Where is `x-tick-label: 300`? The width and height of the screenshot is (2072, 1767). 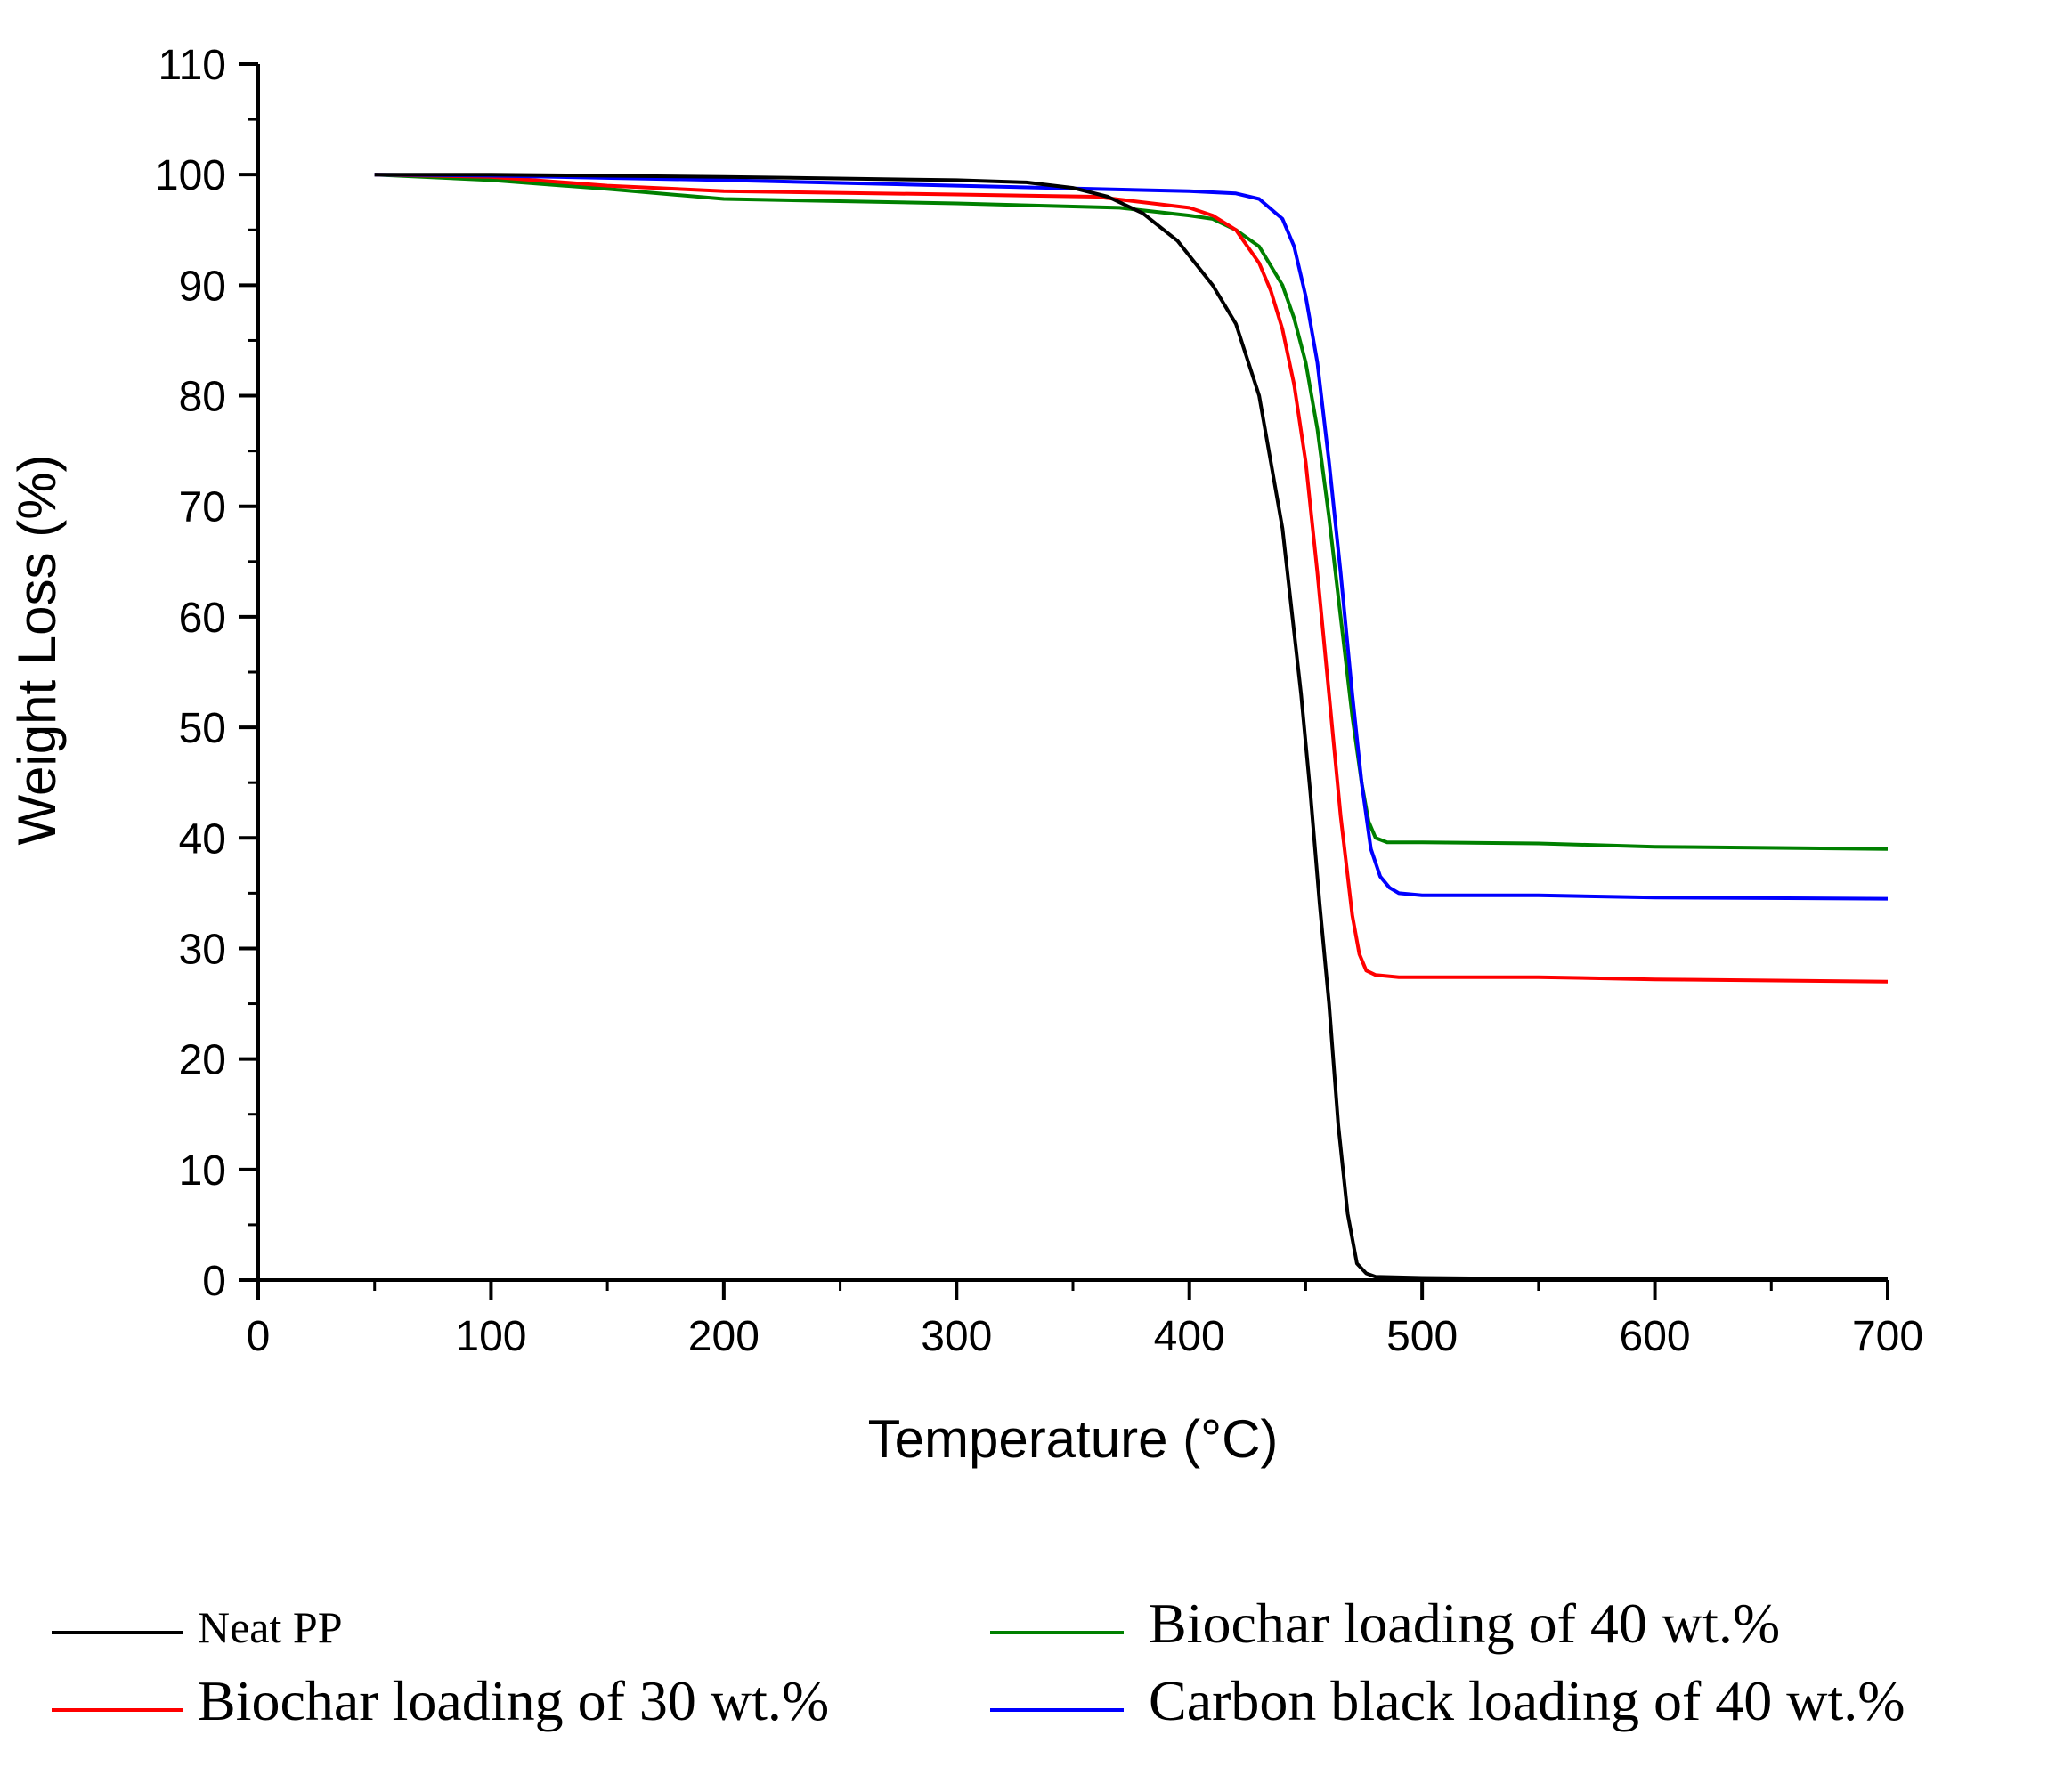 x-tick-label: 300 is located at coordinates (956, 1337).